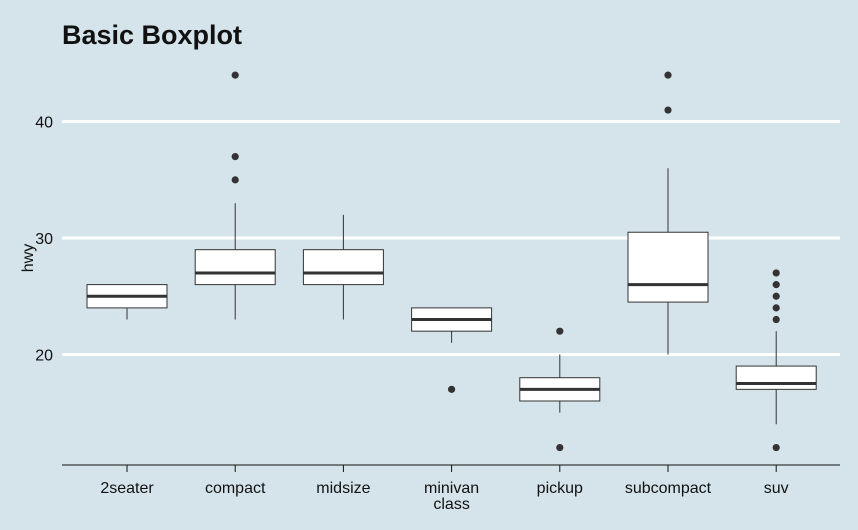  What do you see at coordinates (776, 360) in the screenshot?
I see `box-suv` at bounding box center [776, 360].